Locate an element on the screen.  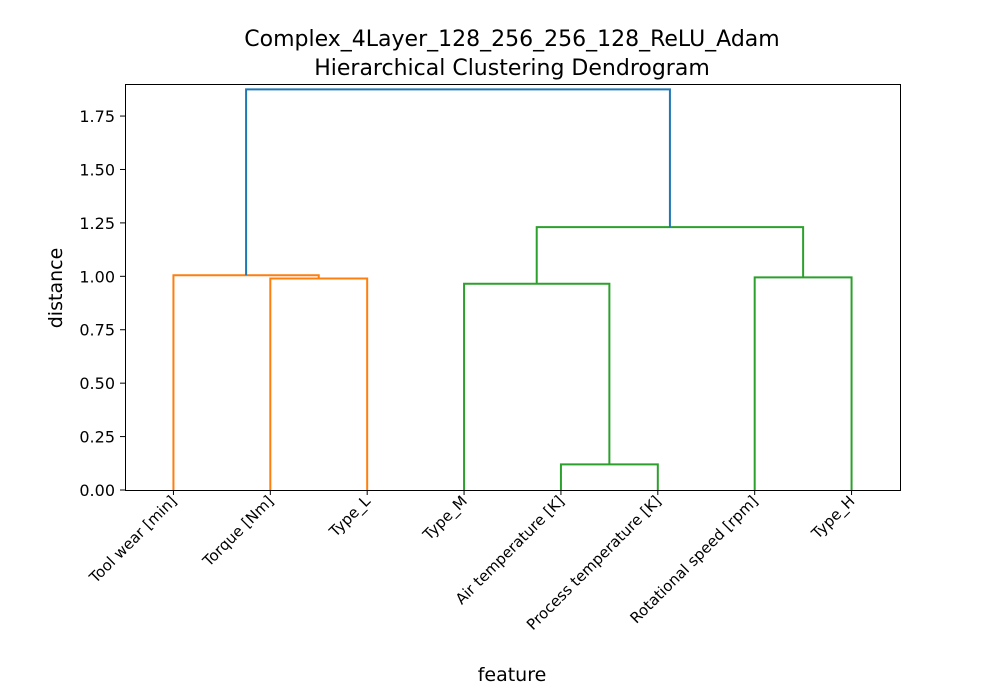
y-tick-label: 0.50 is located at coordinates (97, 383).